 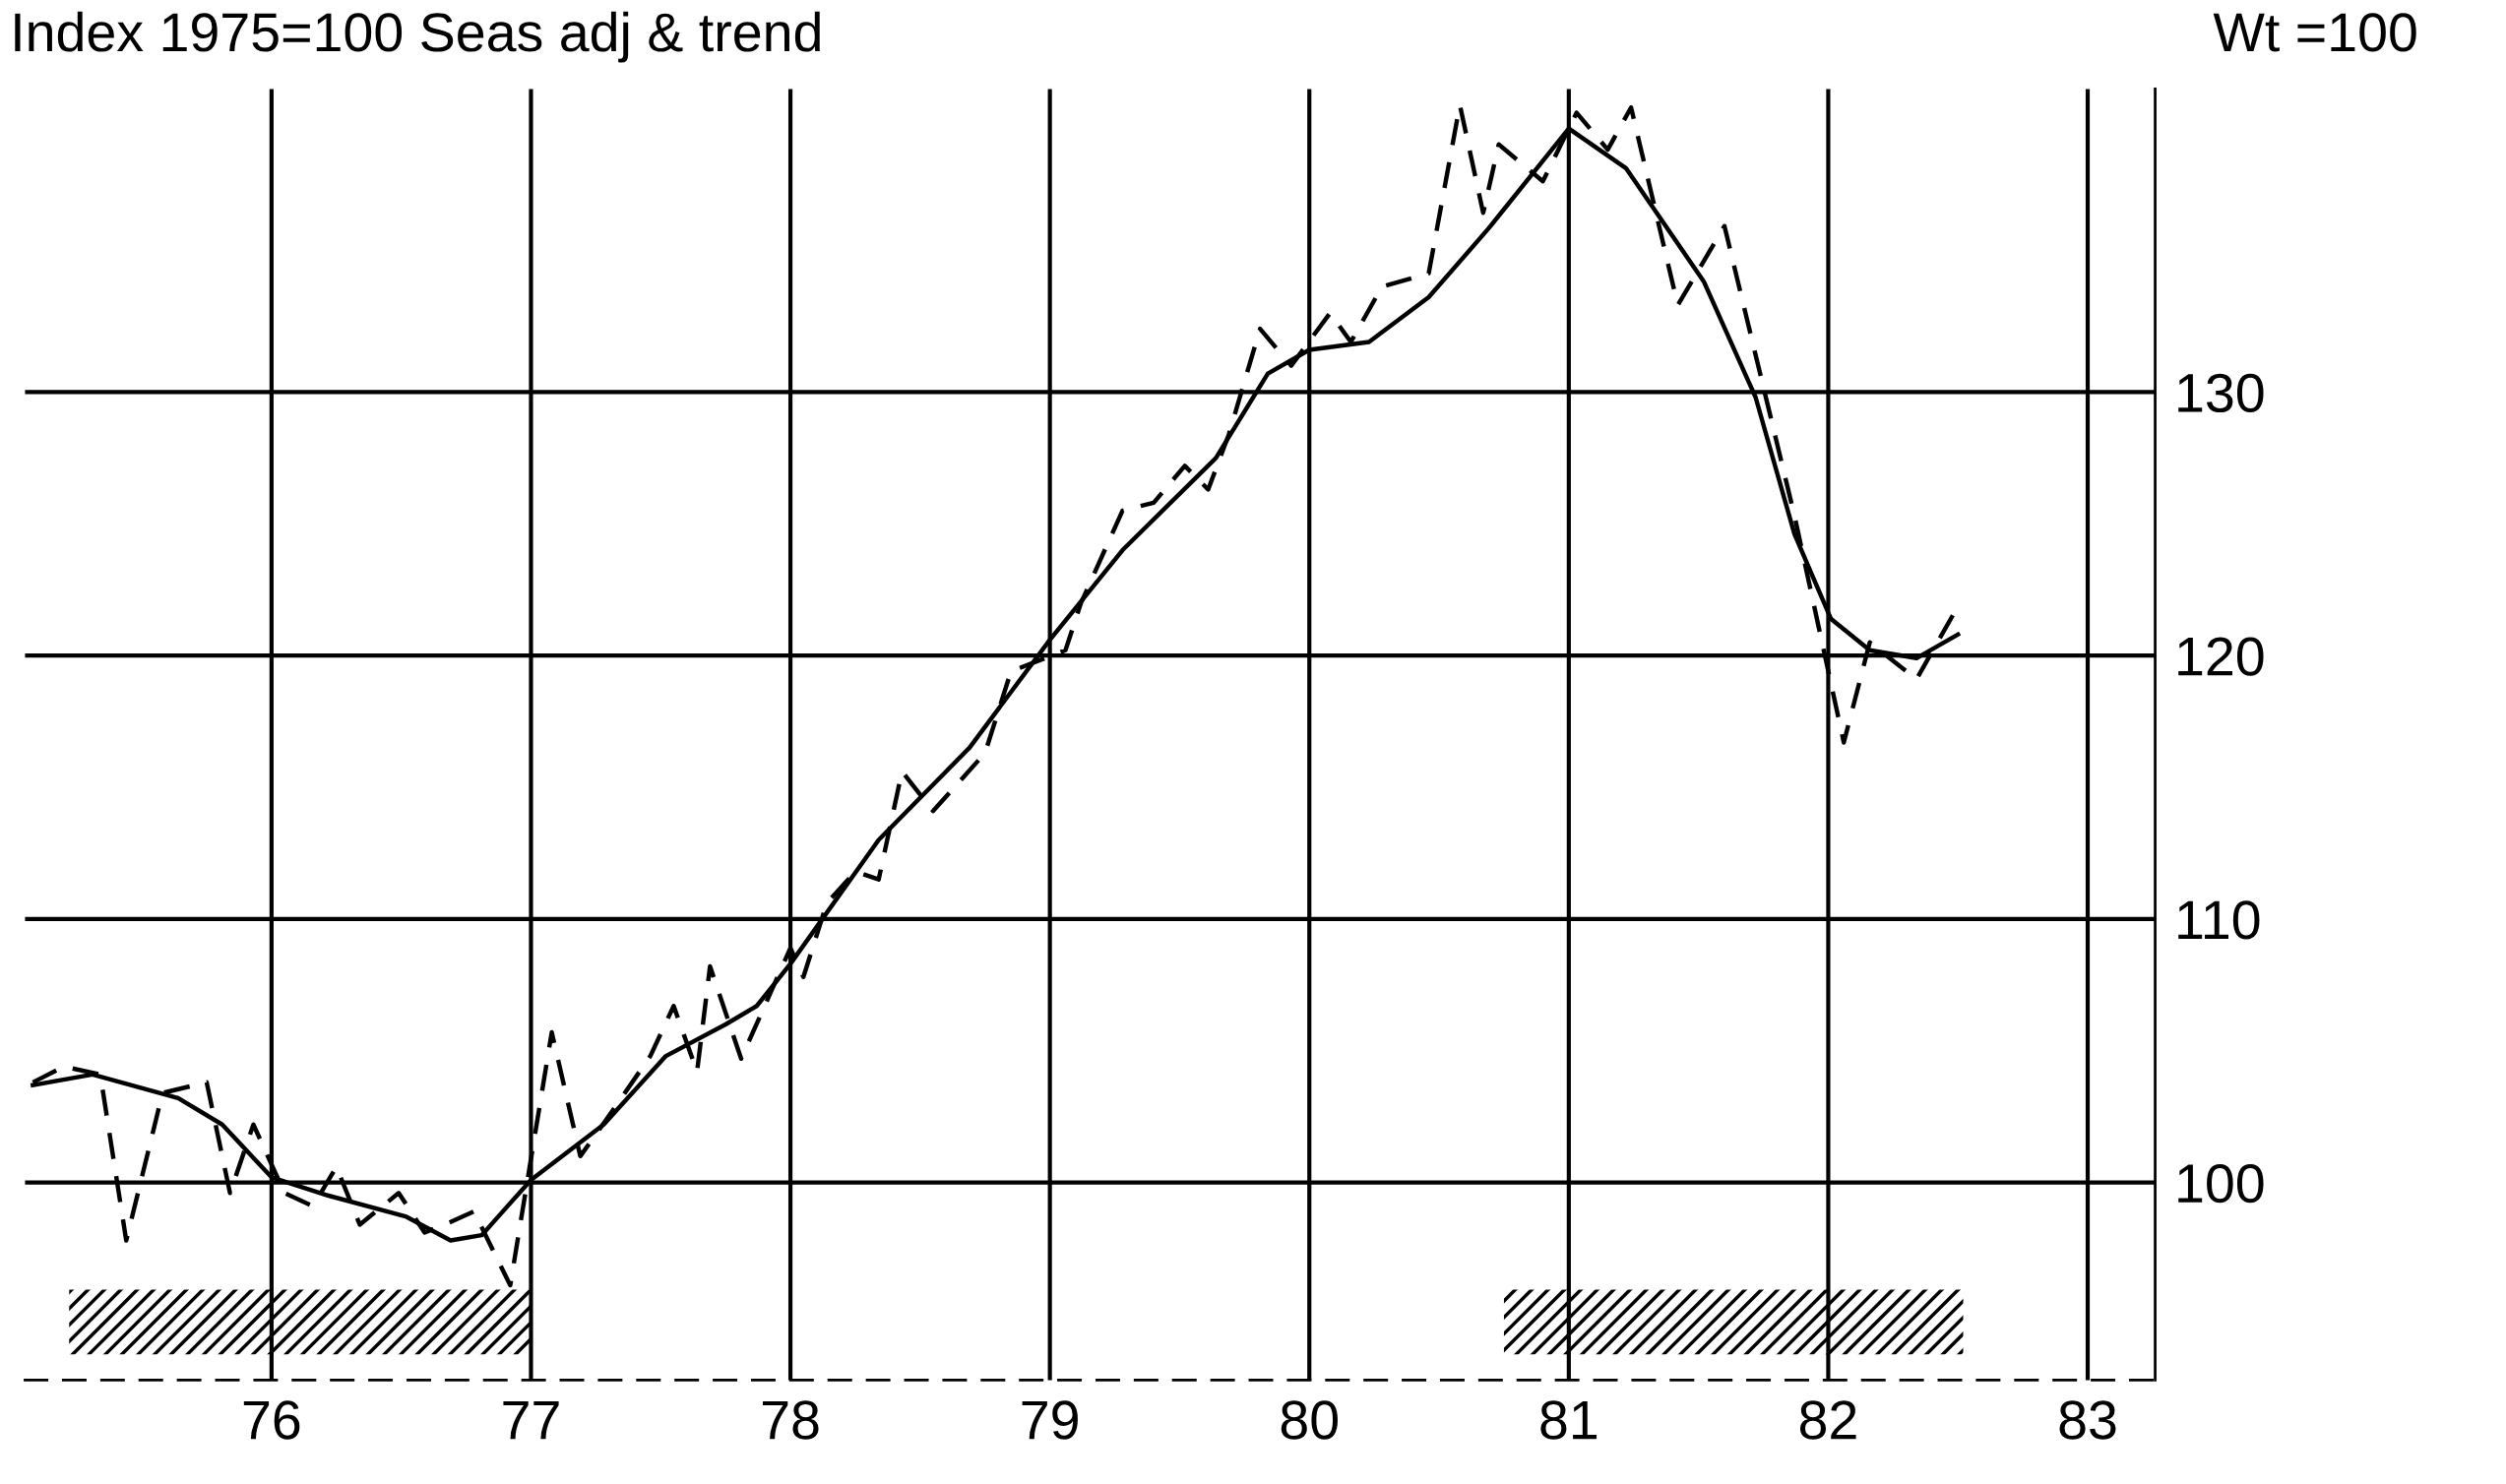 I want to click on y-tick-label: 110, so click(x=2219, y=920).